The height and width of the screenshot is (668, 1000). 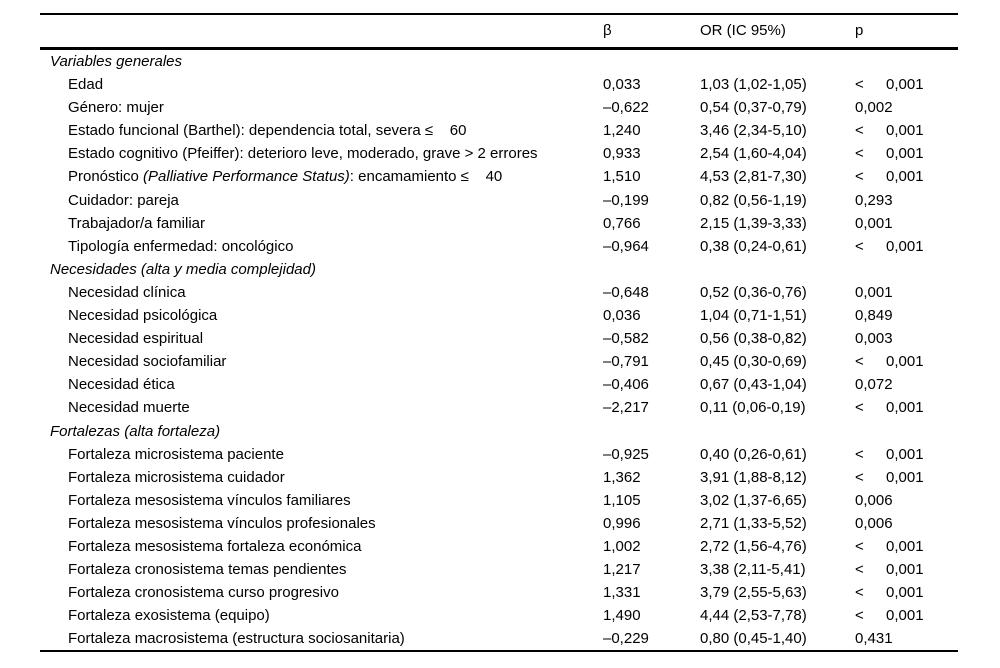 What do you see at coordinates (622, 500) in the screenshot?
I see `beta-value: 1,105` at bounding box center [622, 500].